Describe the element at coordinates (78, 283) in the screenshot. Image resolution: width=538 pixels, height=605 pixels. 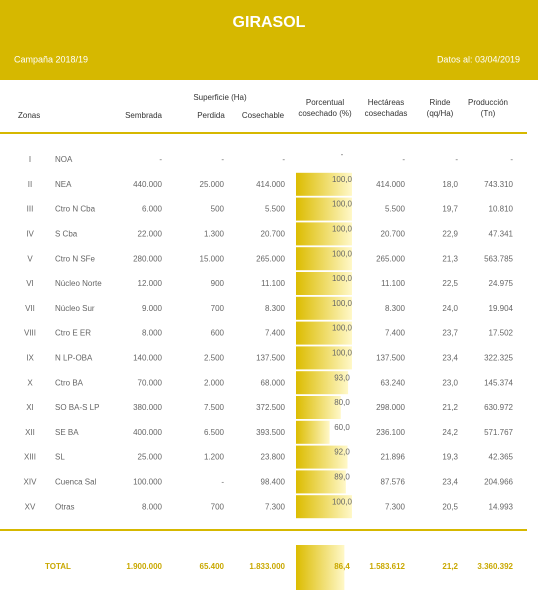
I see `cell: Núcleo Norte` at that location.